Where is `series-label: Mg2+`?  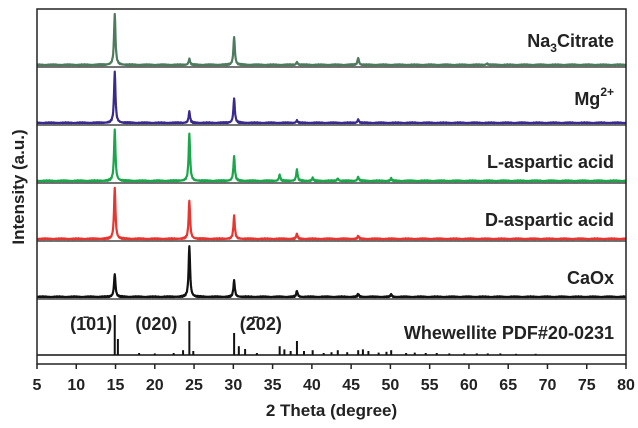
series-label: Mg2+ is located at coordinates (594, 97).